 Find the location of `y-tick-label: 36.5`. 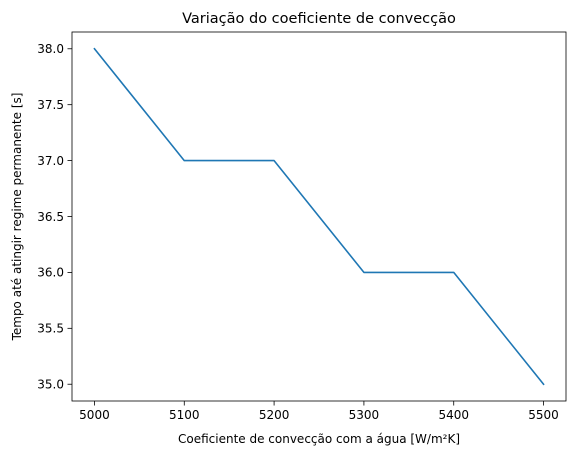

y-tick-label: 36.5 is located at coordinates (50, 217).